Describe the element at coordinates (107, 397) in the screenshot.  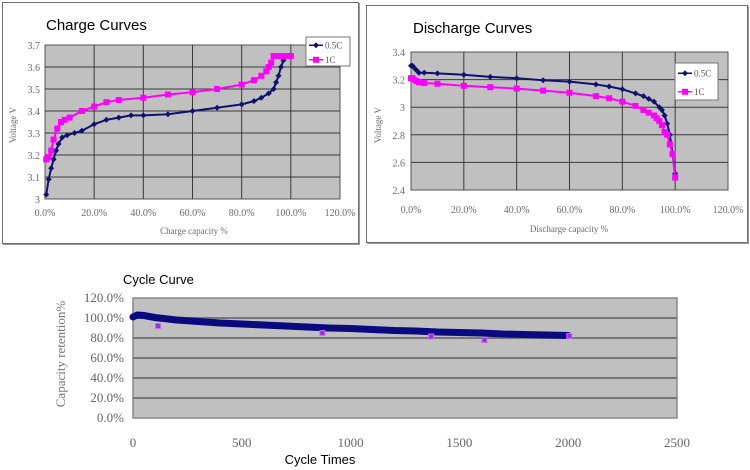
I see `y-tick-label: 20.0%` at that location.